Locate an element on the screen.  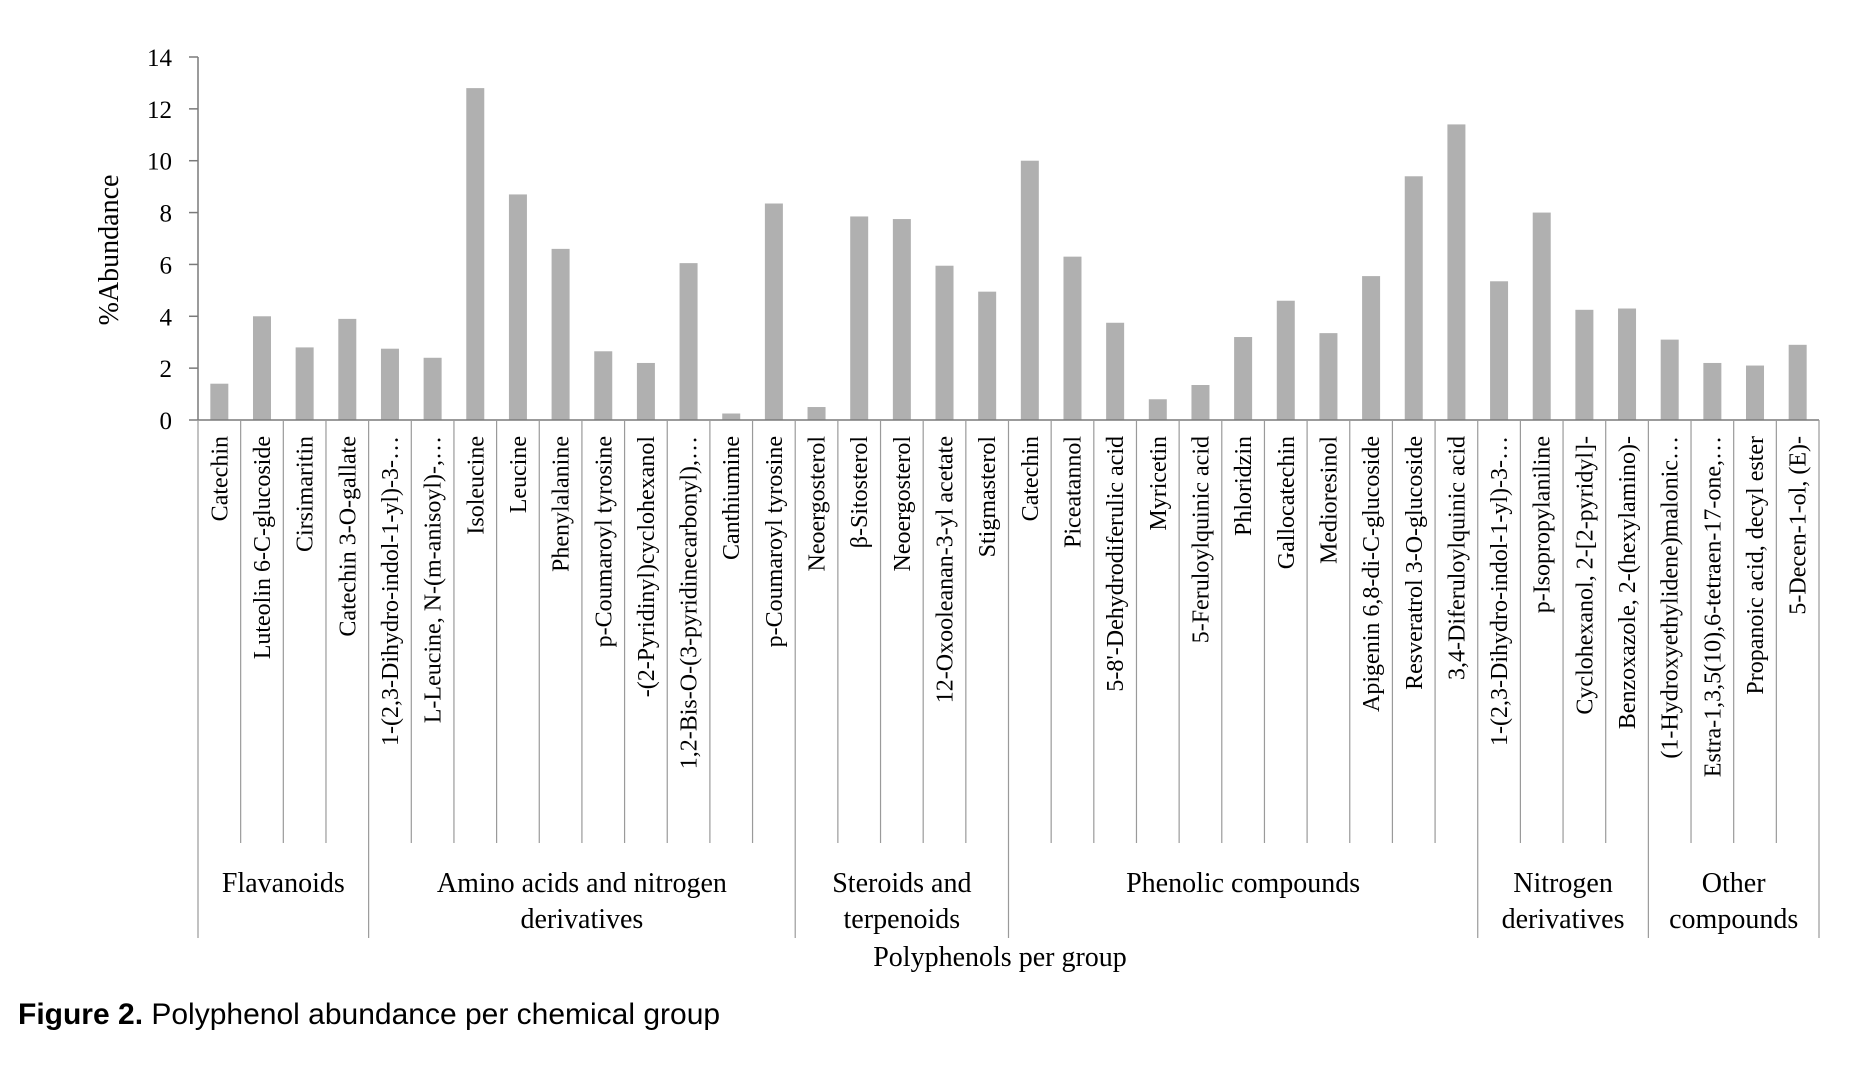
group-label: terpenoids is located at coordinates (902, 919).